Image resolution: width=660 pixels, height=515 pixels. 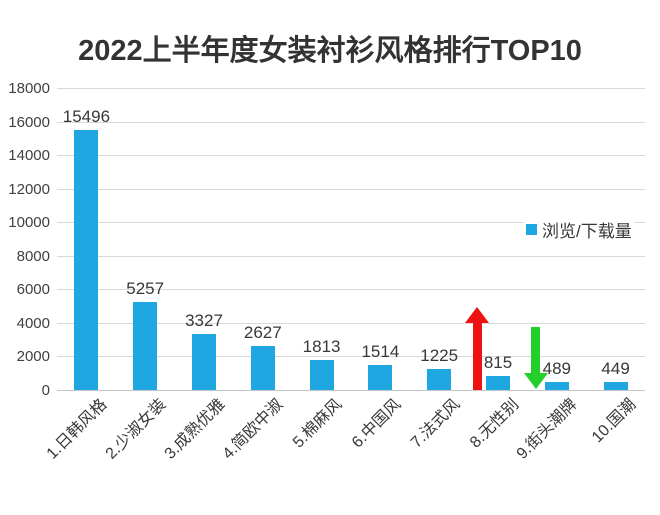 I want to click on bar-7.法式风, so click(x=439, y=379).